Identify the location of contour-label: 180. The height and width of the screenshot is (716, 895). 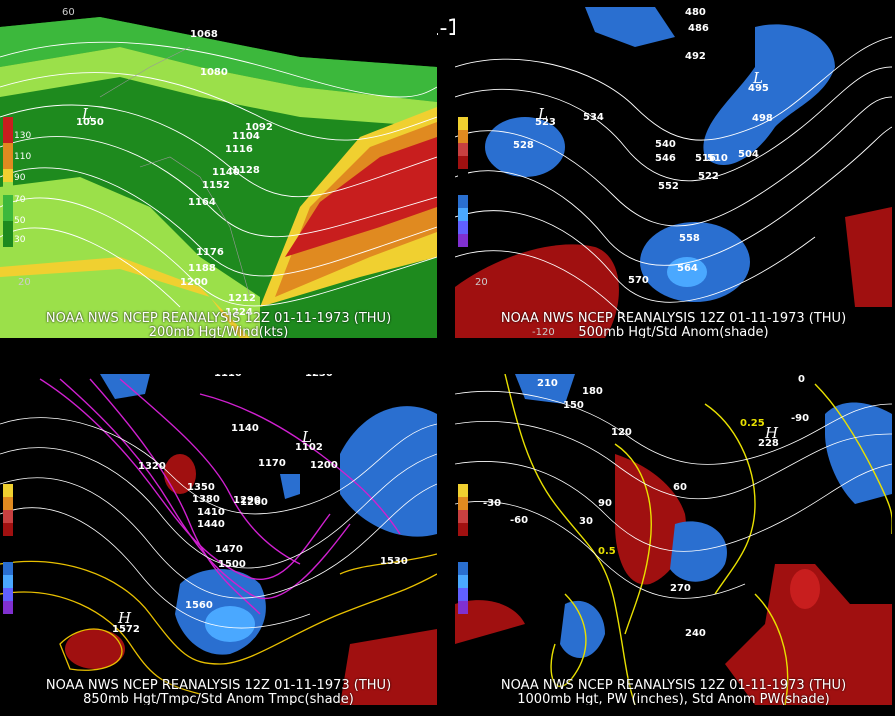
(592, 391).